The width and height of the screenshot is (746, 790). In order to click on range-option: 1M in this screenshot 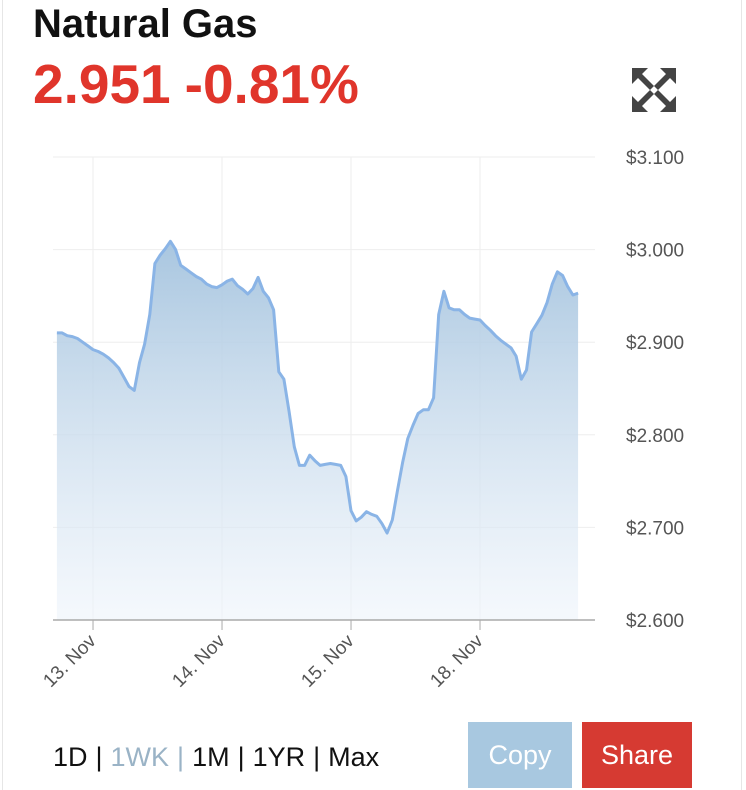, I will do `click(211, 757)`.